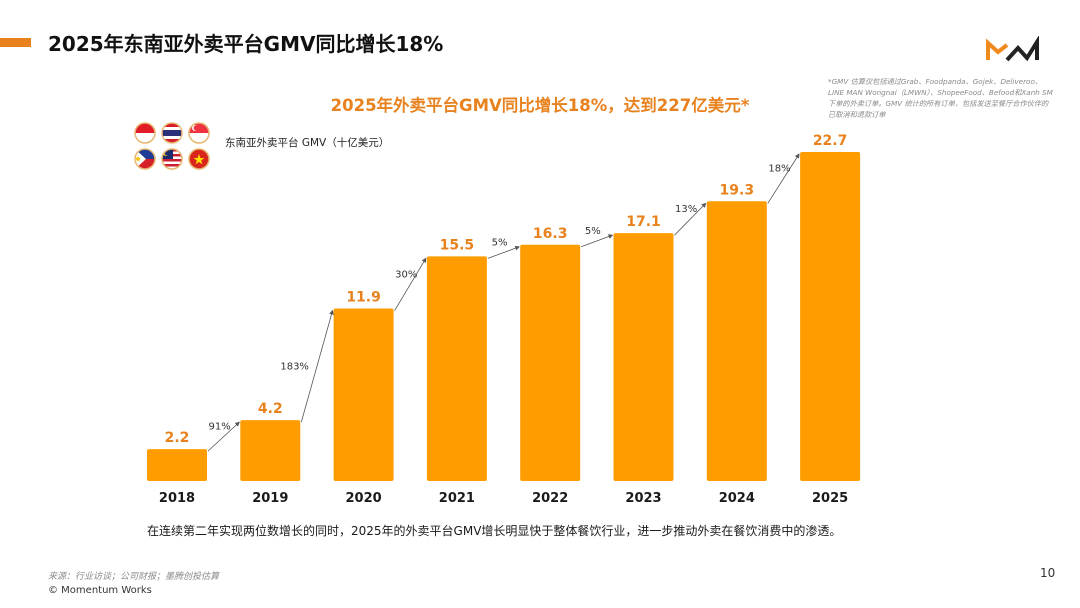  Describe the element at coordinates (779, 169) in the screenshot. I see `growth-rate-label: 18%` at that location.